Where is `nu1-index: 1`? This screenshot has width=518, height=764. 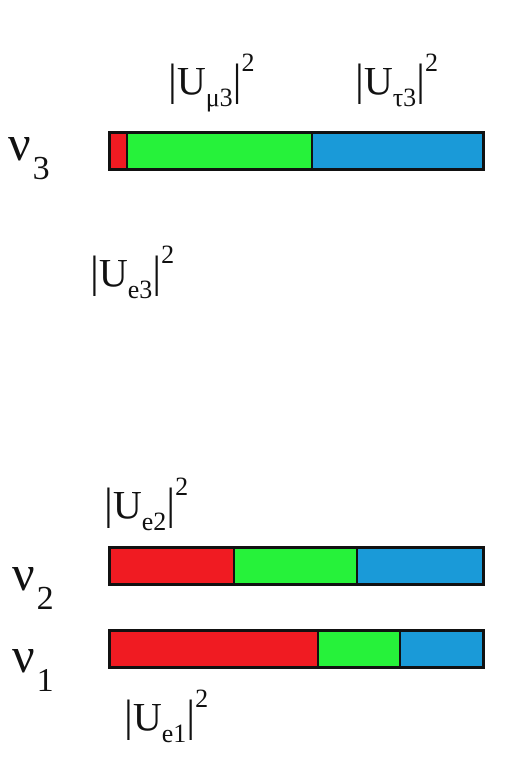 nu1-index: 1 is located at coordinates (45, 680).